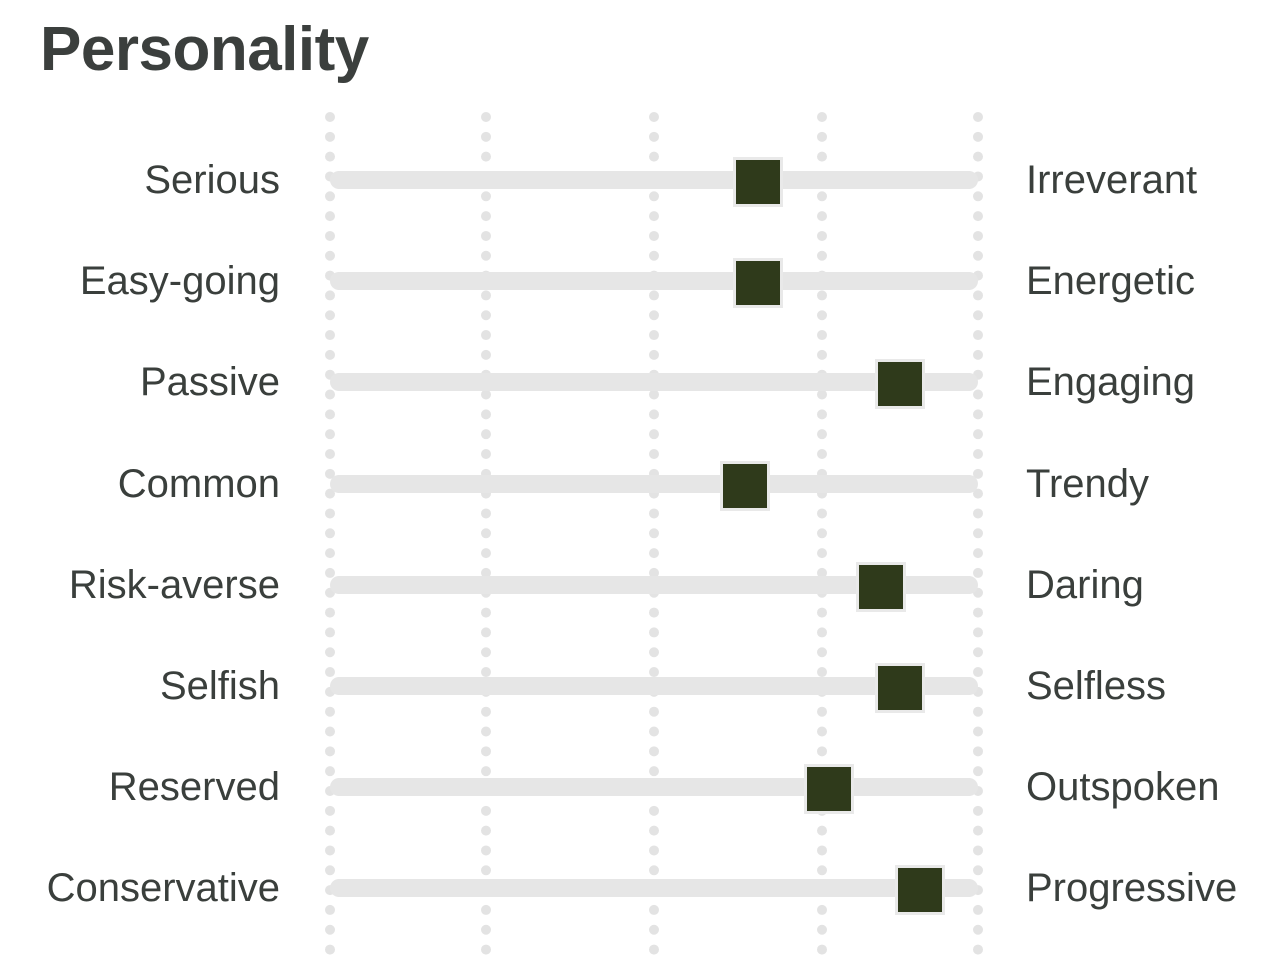 The width and height of the screenshot is (1276, 955). I want to click on trait-left-label: Selfish, so click(219, 686).